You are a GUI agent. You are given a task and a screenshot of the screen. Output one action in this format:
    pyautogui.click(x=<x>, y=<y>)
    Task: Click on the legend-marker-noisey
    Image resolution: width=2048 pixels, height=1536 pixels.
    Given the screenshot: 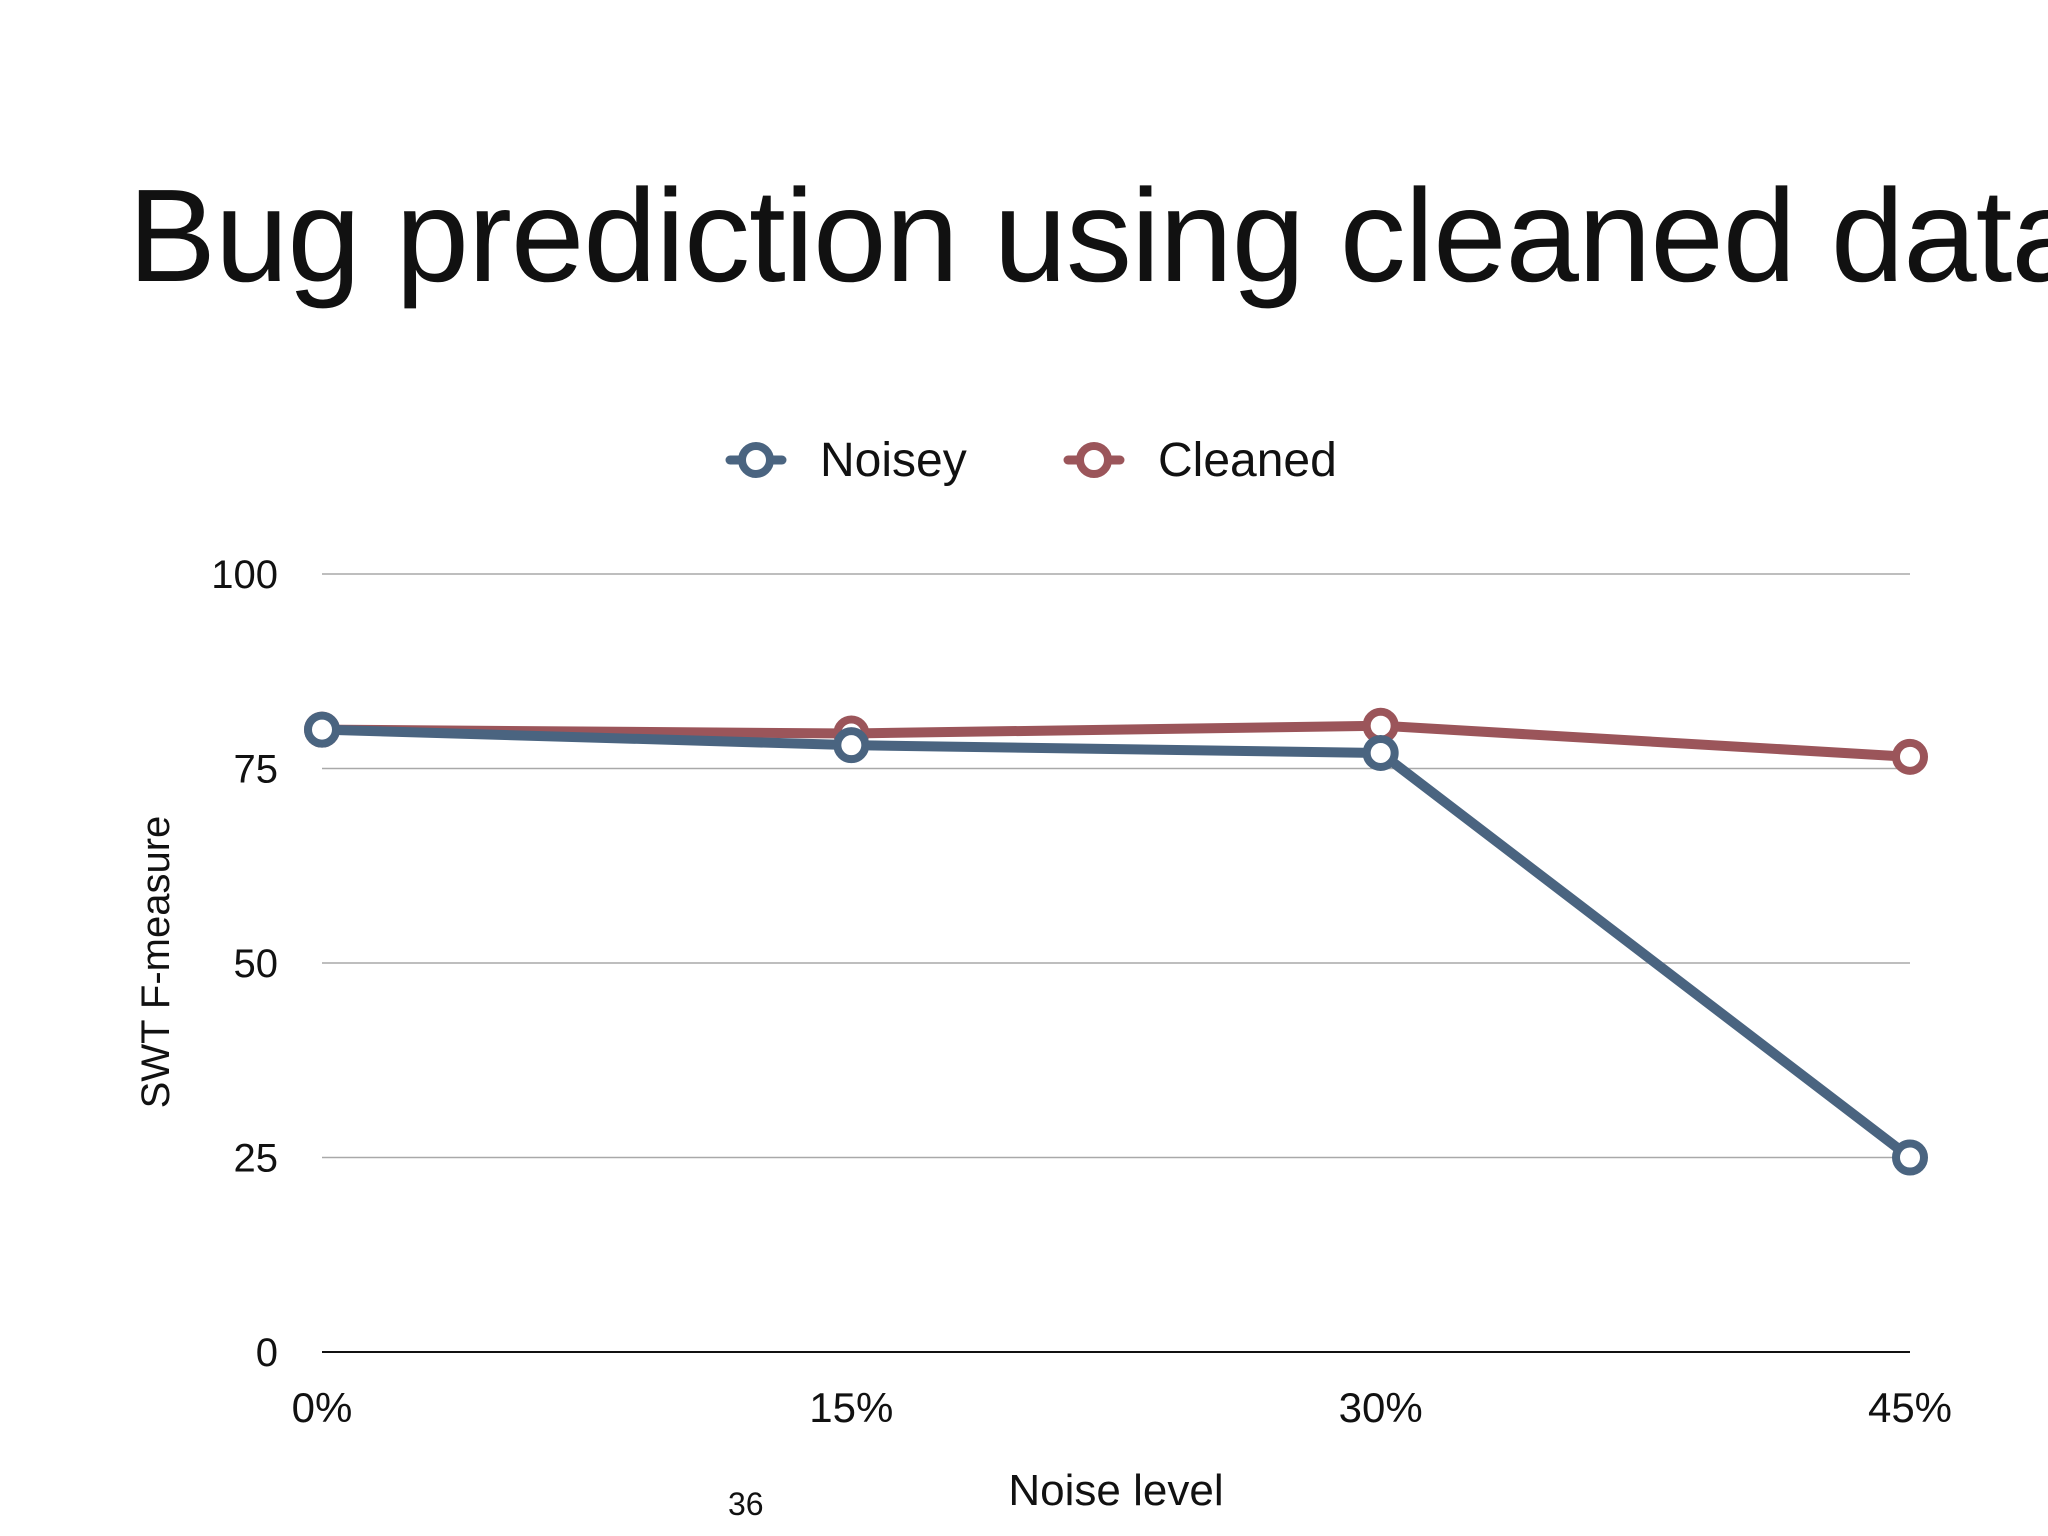 What is the action you would take?
    pyautogui.click(x=756, y=460)
    